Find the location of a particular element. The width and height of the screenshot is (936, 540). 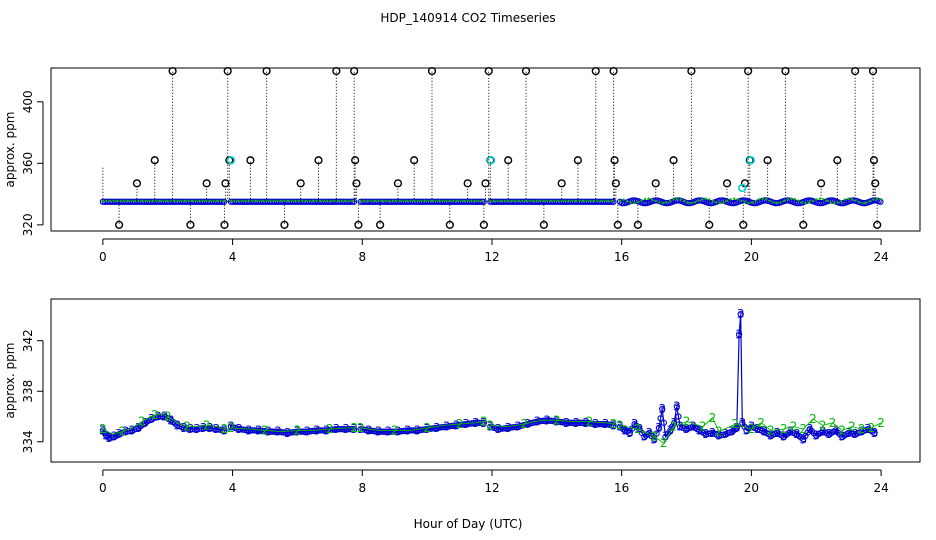

chart-title: HDP_140914 CO2 Timeseries is located at coordinates (467, 18).